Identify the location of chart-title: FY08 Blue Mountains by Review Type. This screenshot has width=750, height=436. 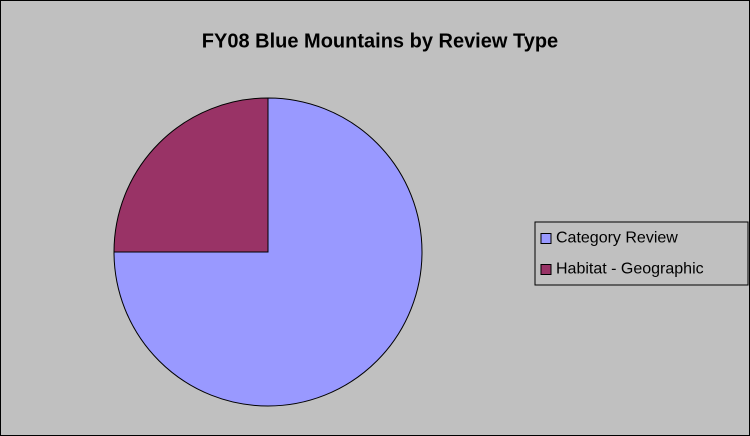
(380, 41).